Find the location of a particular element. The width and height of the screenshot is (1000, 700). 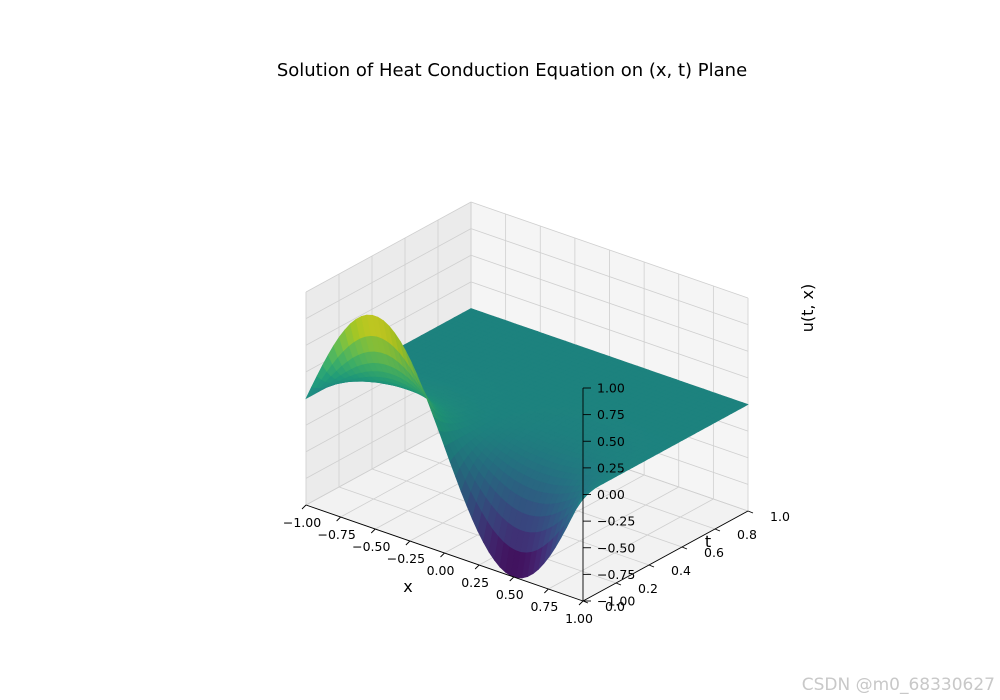

t-tick-label: 0.6 is located at coordinates (714, 552).